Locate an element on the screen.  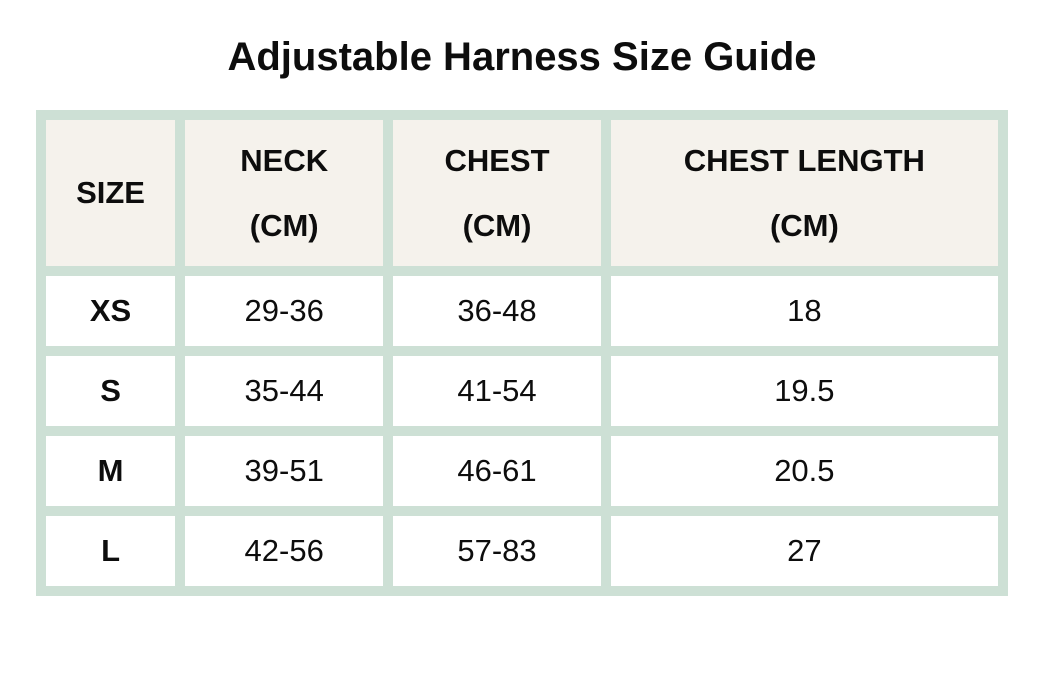
table-row-s: S 35-44 41-54 19.5 is located at coordinates (522, 391).